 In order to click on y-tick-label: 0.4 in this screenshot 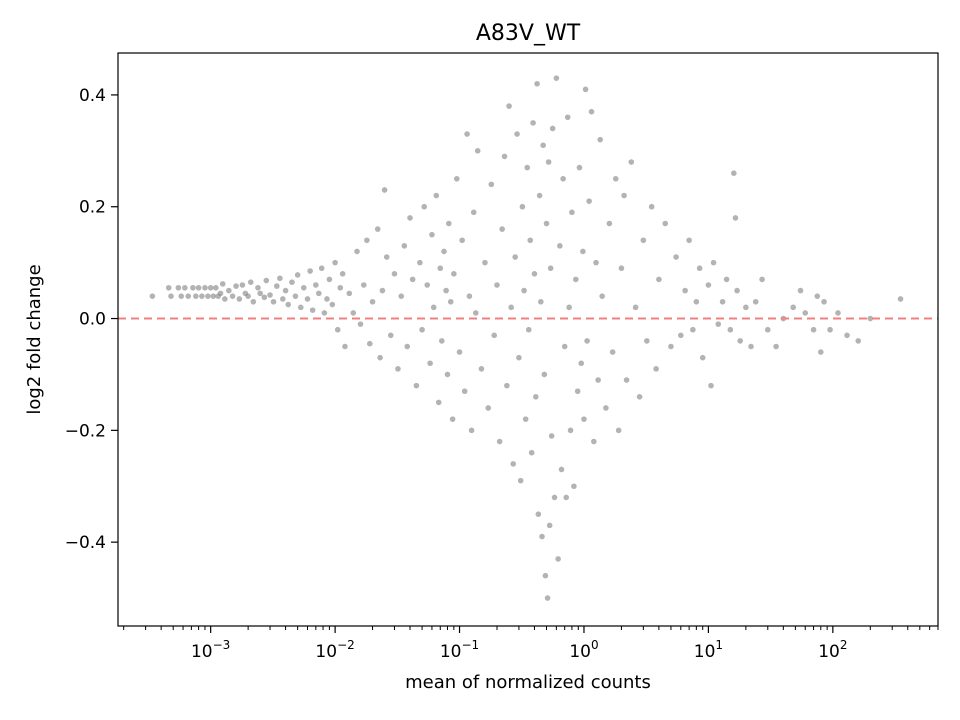, I will do `click(92, 96)`.